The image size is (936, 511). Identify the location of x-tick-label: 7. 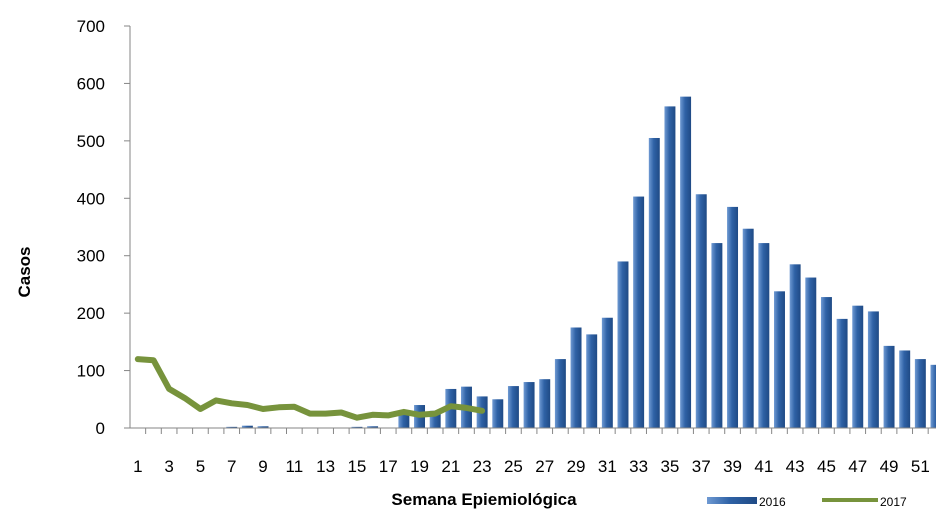
(231, 466).